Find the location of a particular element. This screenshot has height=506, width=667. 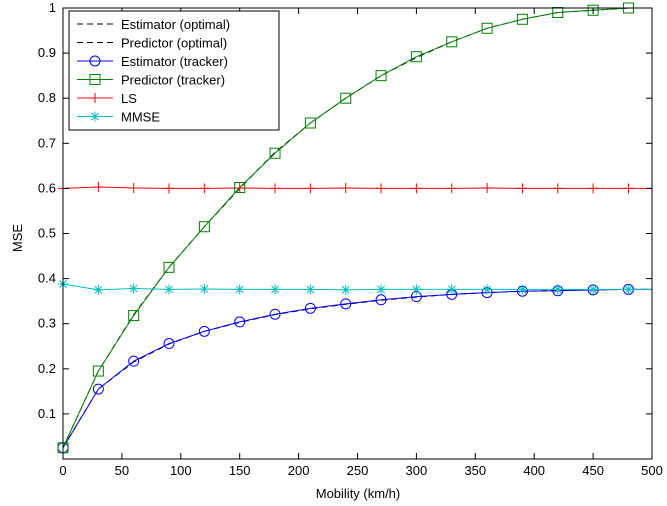

y-tick-label: 1 is located at coordinates (52, 7).